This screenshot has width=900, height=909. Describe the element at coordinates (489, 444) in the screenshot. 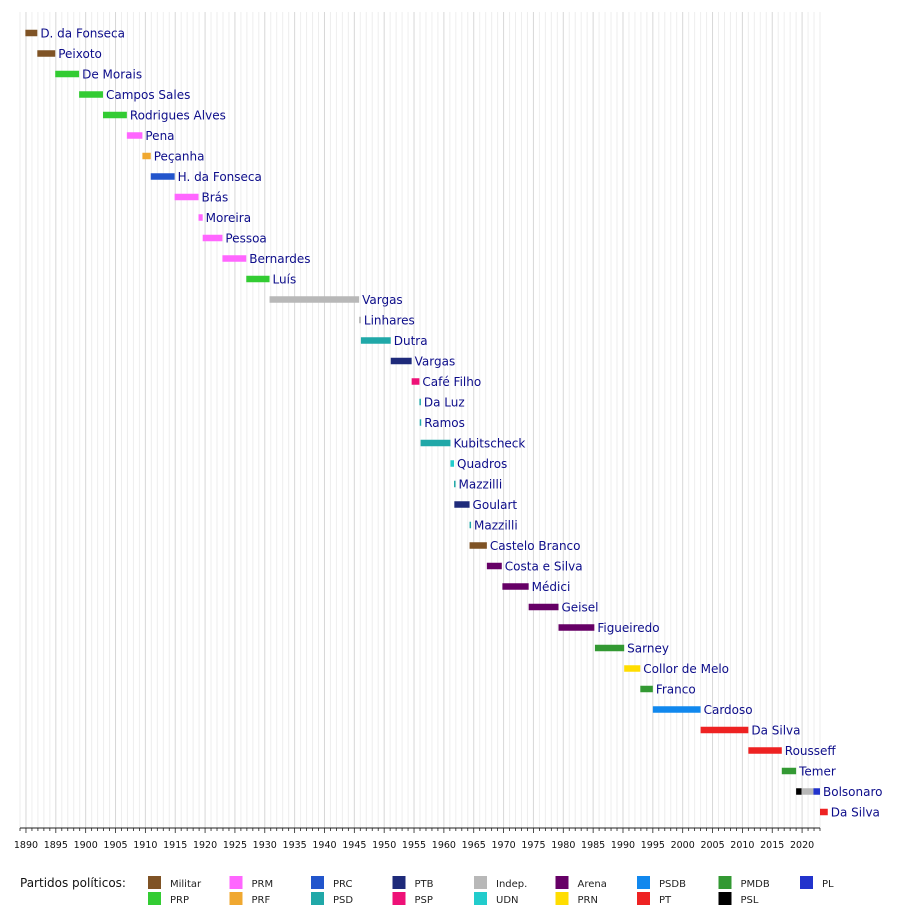

I see `president-label: Kubitscheck` at that location.